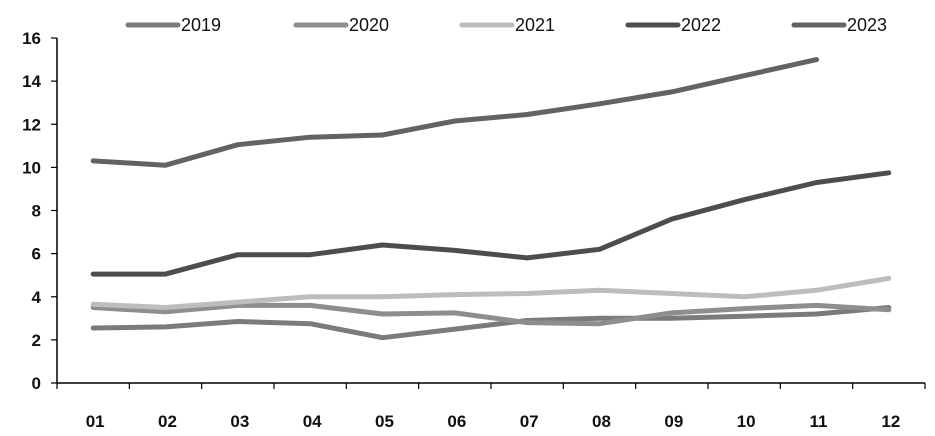  I want to click on y-tick-label: 2, so click(36, 340).